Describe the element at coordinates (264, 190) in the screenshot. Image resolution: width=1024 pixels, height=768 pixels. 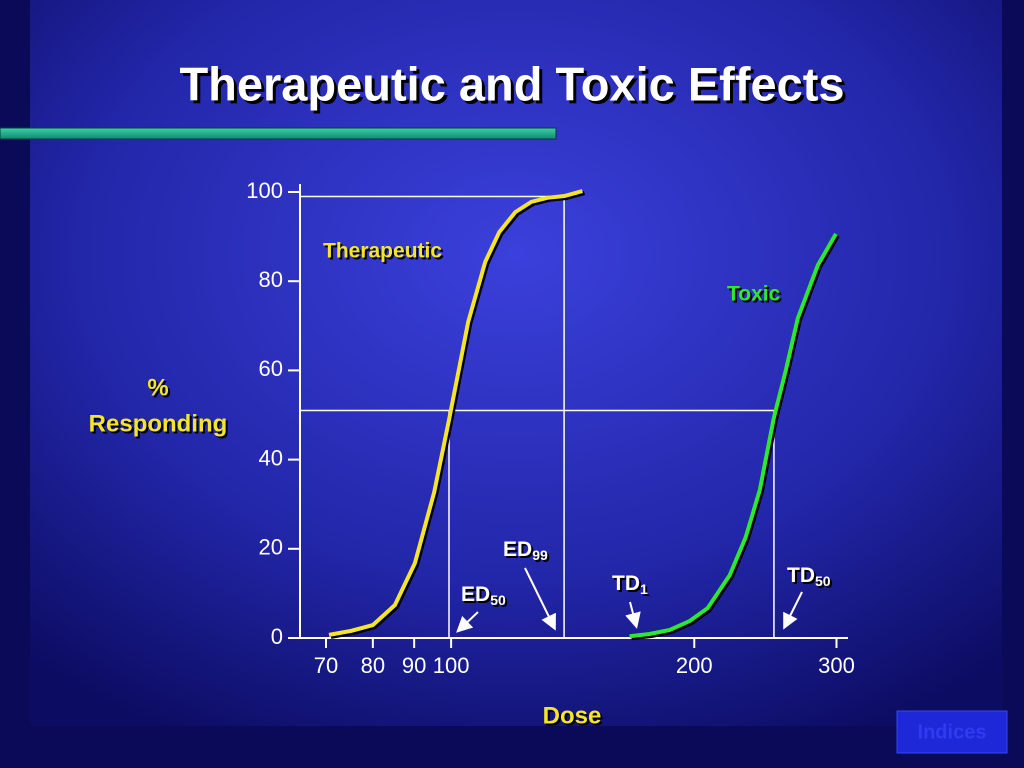
I see `y-tick-label: 100` at that location.